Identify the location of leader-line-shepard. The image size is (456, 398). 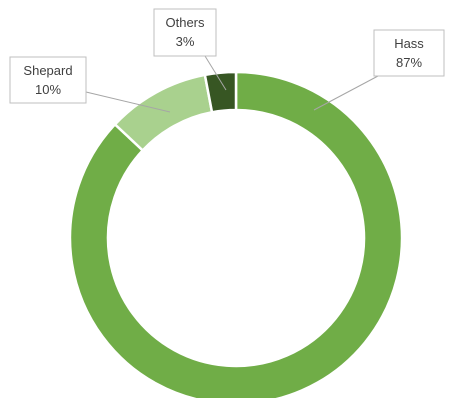
(128, 102).